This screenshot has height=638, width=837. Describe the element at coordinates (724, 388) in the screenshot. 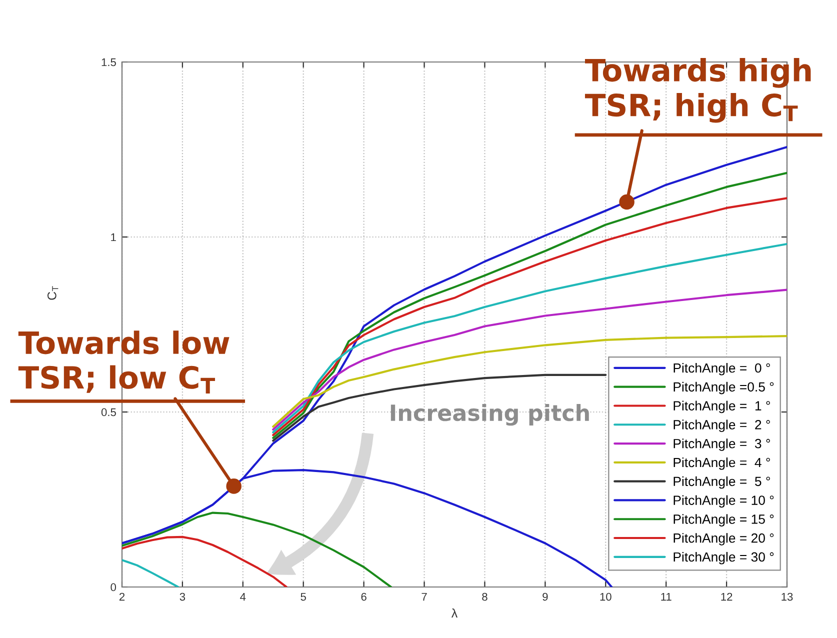

I see `legend-label: PitchAngle =0.5 °` at that location.